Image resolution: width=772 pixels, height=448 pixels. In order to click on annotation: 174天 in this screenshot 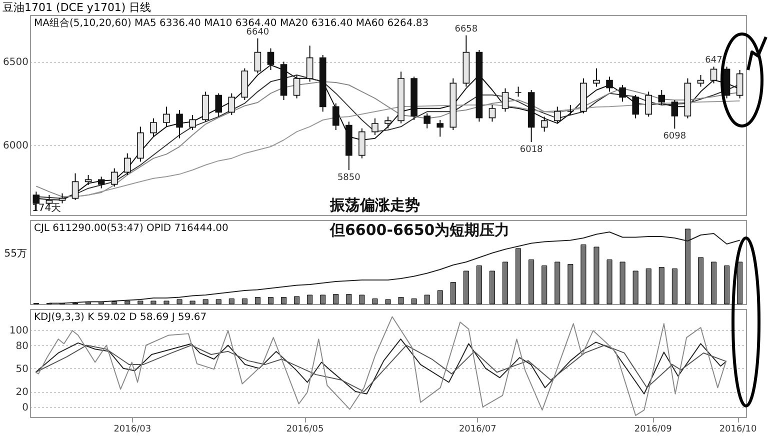, I will do `click(47, 208)`.